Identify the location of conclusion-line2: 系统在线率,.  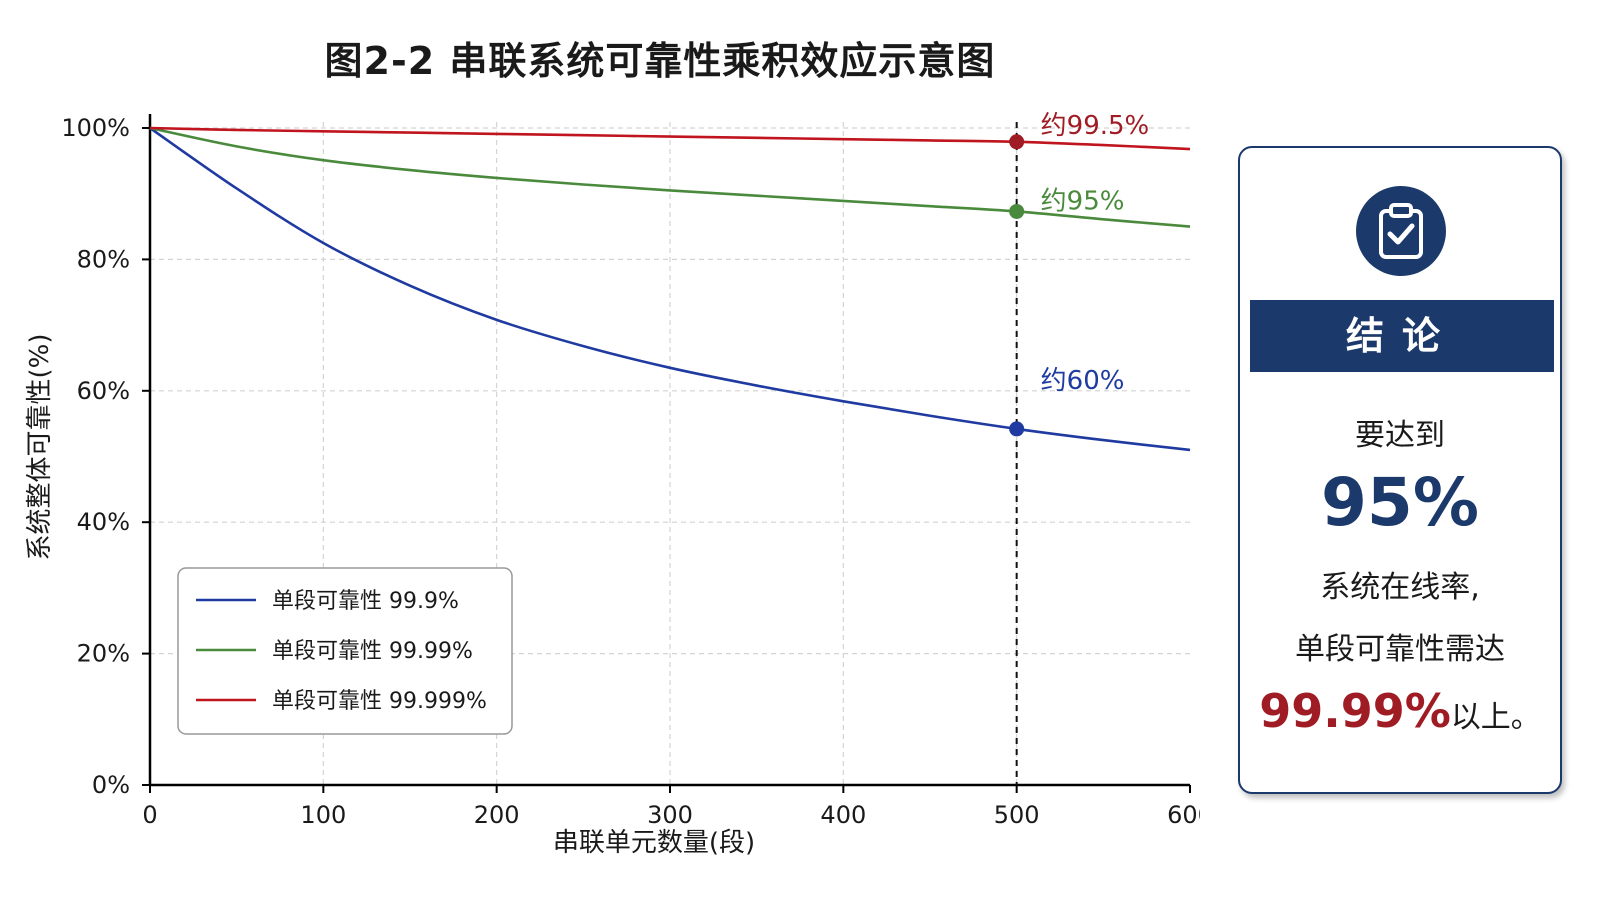
(1400, 587).